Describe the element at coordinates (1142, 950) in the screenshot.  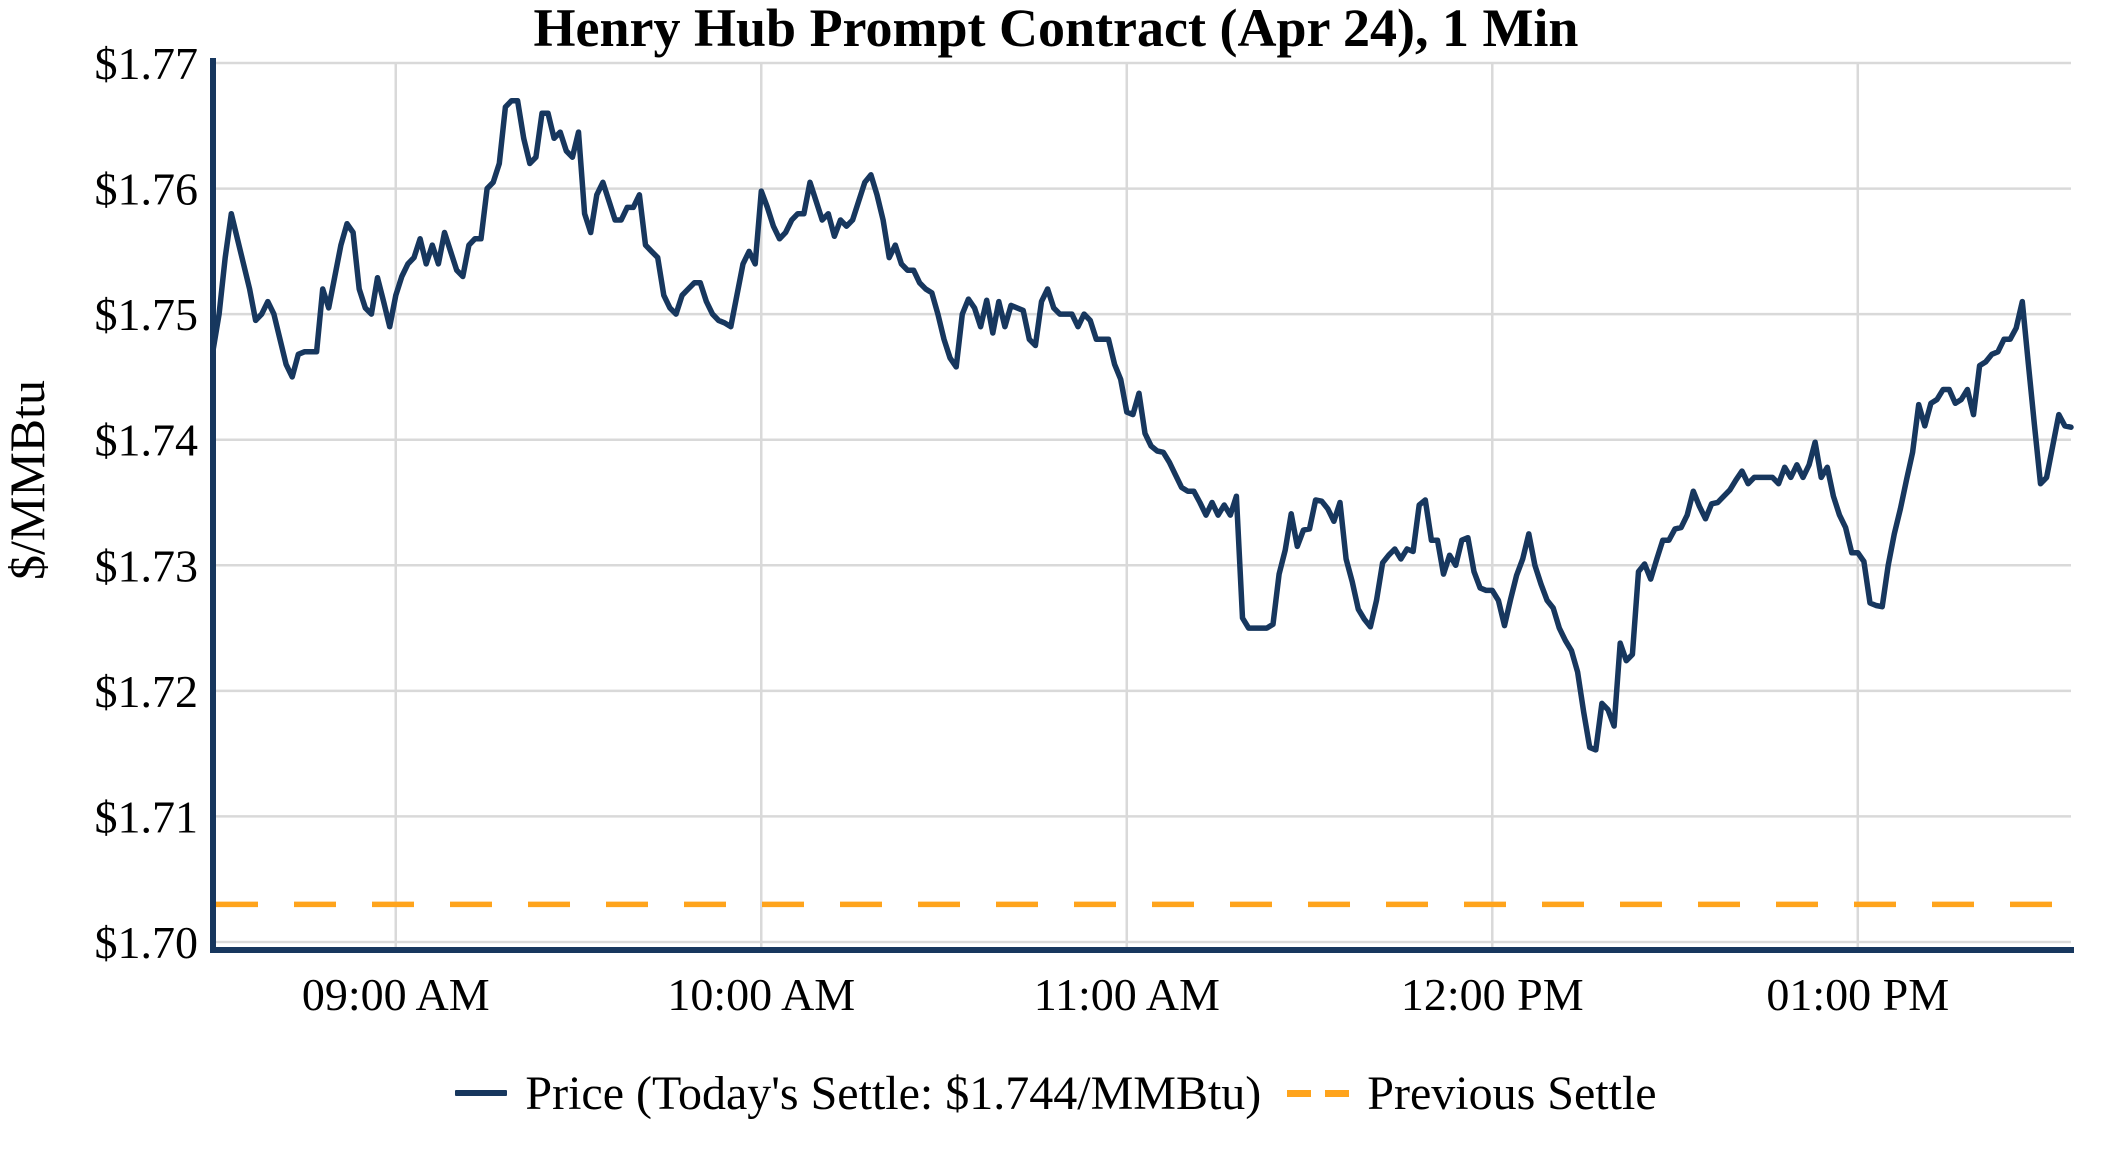
I see `x-axis-line` at that location.